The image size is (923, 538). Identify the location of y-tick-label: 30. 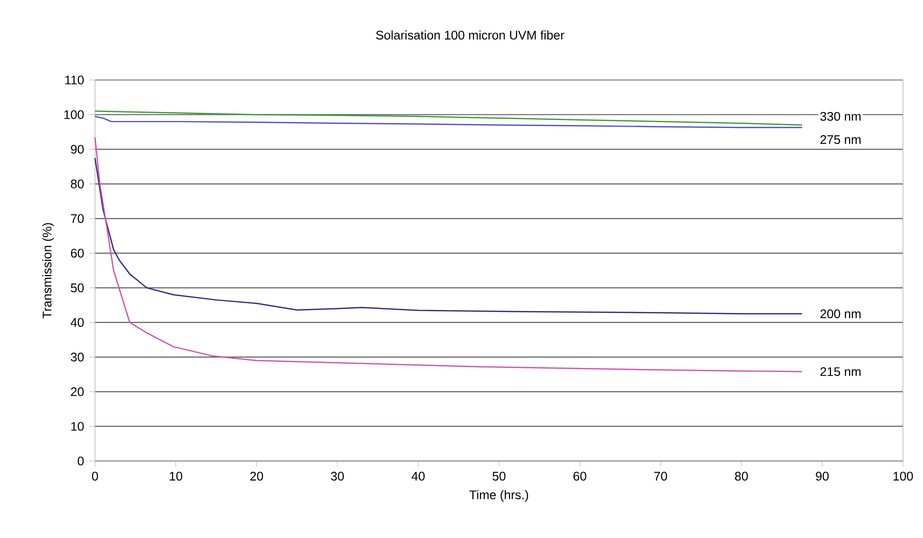
(77, 357).